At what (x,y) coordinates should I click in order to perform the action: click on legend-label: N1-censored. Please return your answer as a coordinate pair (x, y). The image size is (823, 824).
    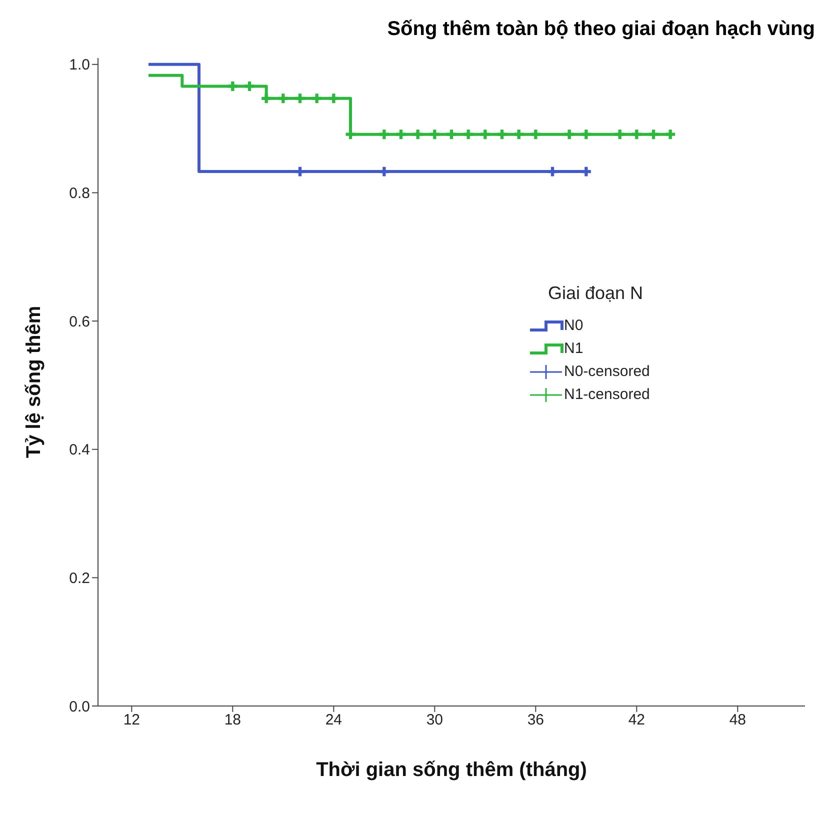
    Looking at the image, I should click on (607, 394).